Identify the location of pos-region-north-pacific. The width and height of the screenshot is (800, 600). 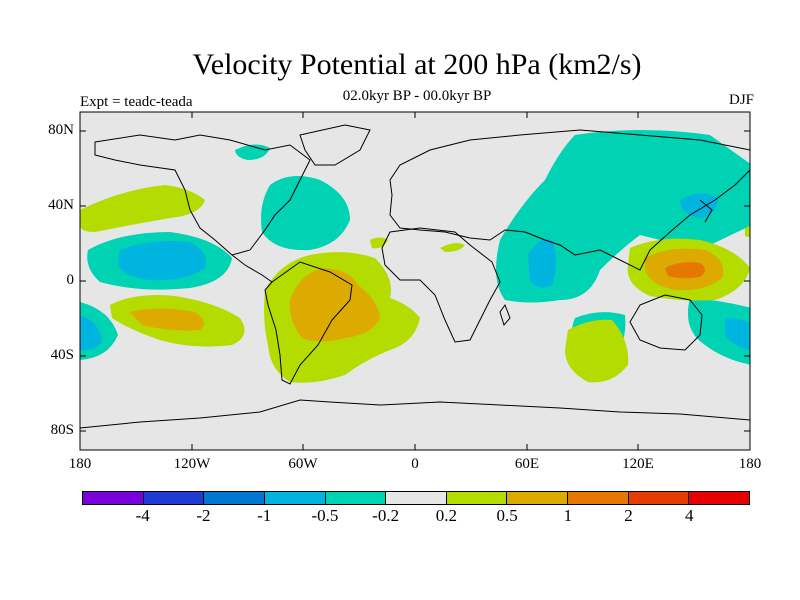
(142, 208).